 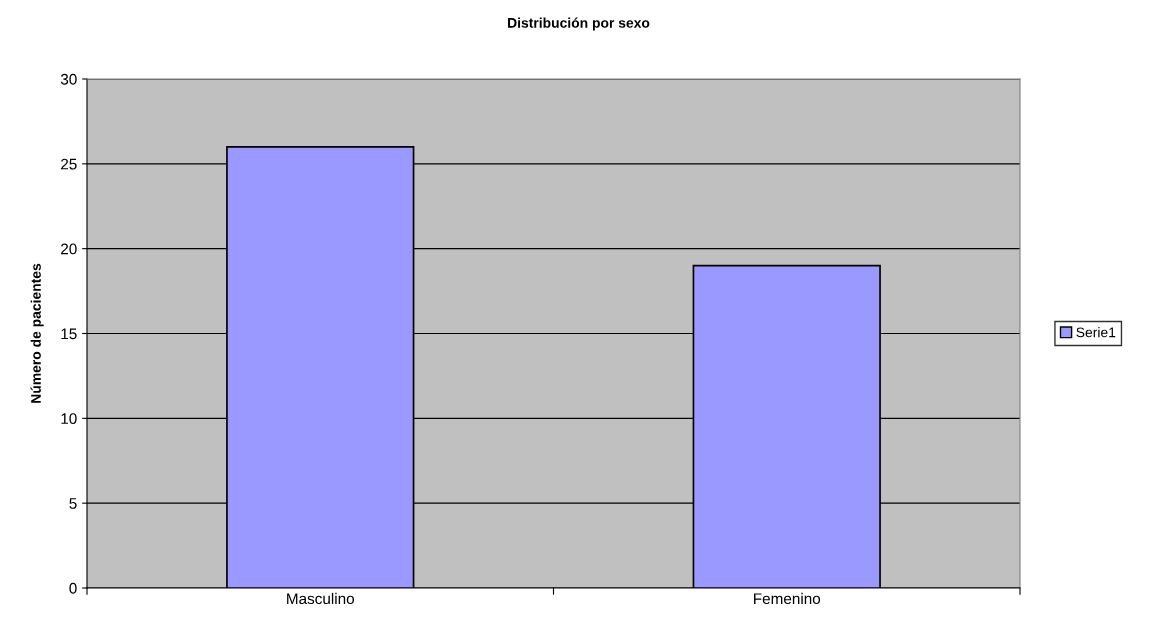 What do you see at coordinates (787, 598) in the screenshot?
I see `x-tick-label: Femenino` at bounding box center [787, 598].